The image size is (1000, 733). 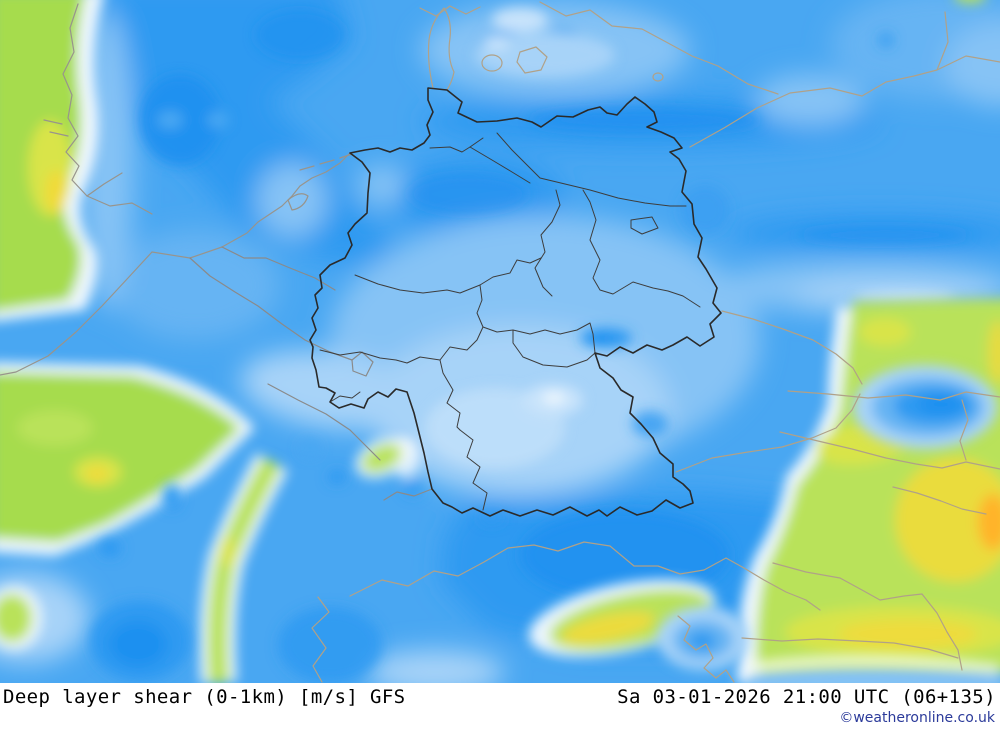 I want to click on luxembourg-border, so click(x=362, y=364).